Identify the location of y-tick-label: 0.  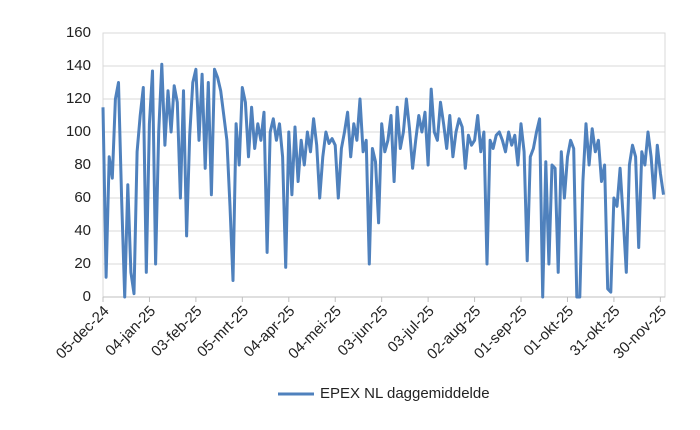
(87, 296).